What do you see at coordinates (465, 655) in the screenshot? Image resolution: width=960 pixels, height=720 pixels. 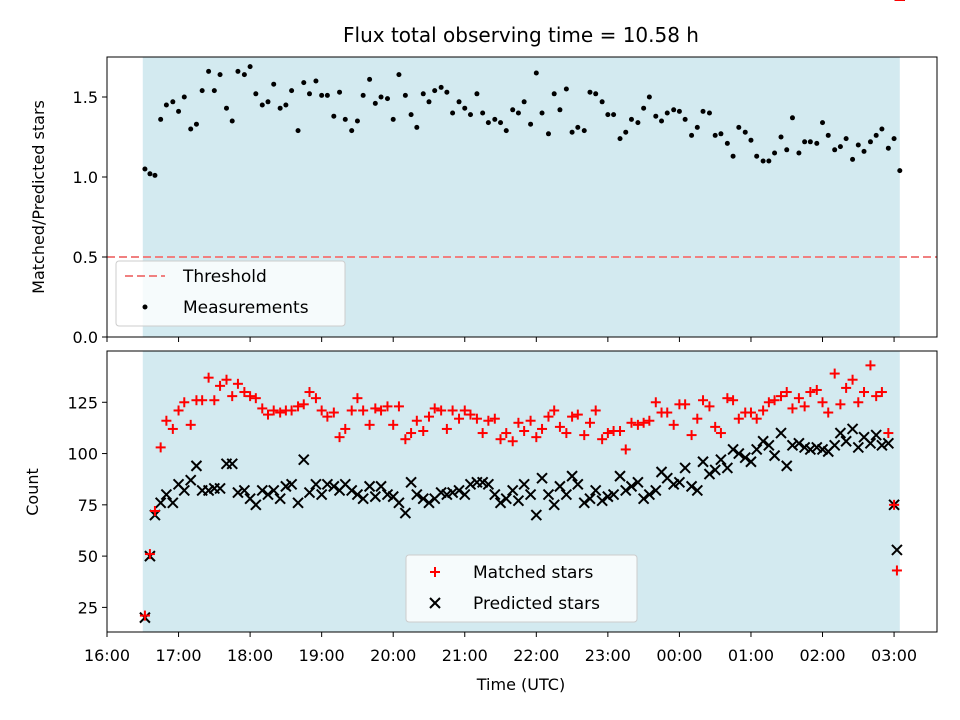 I see `x-tick-label: 21:00` at bounding box center [465, 655].